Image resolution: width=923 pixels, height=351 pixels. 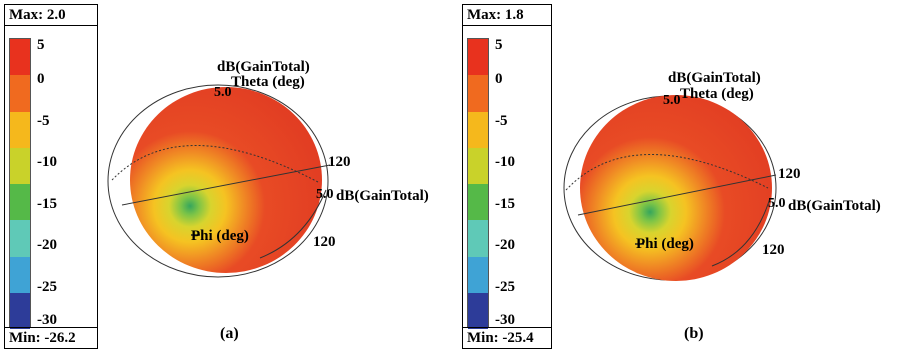 What do you see at coordinates (507, 337) in the screenshot?
I see `legend-min-label: Min: -25.4` at bounding box center [507, 337].